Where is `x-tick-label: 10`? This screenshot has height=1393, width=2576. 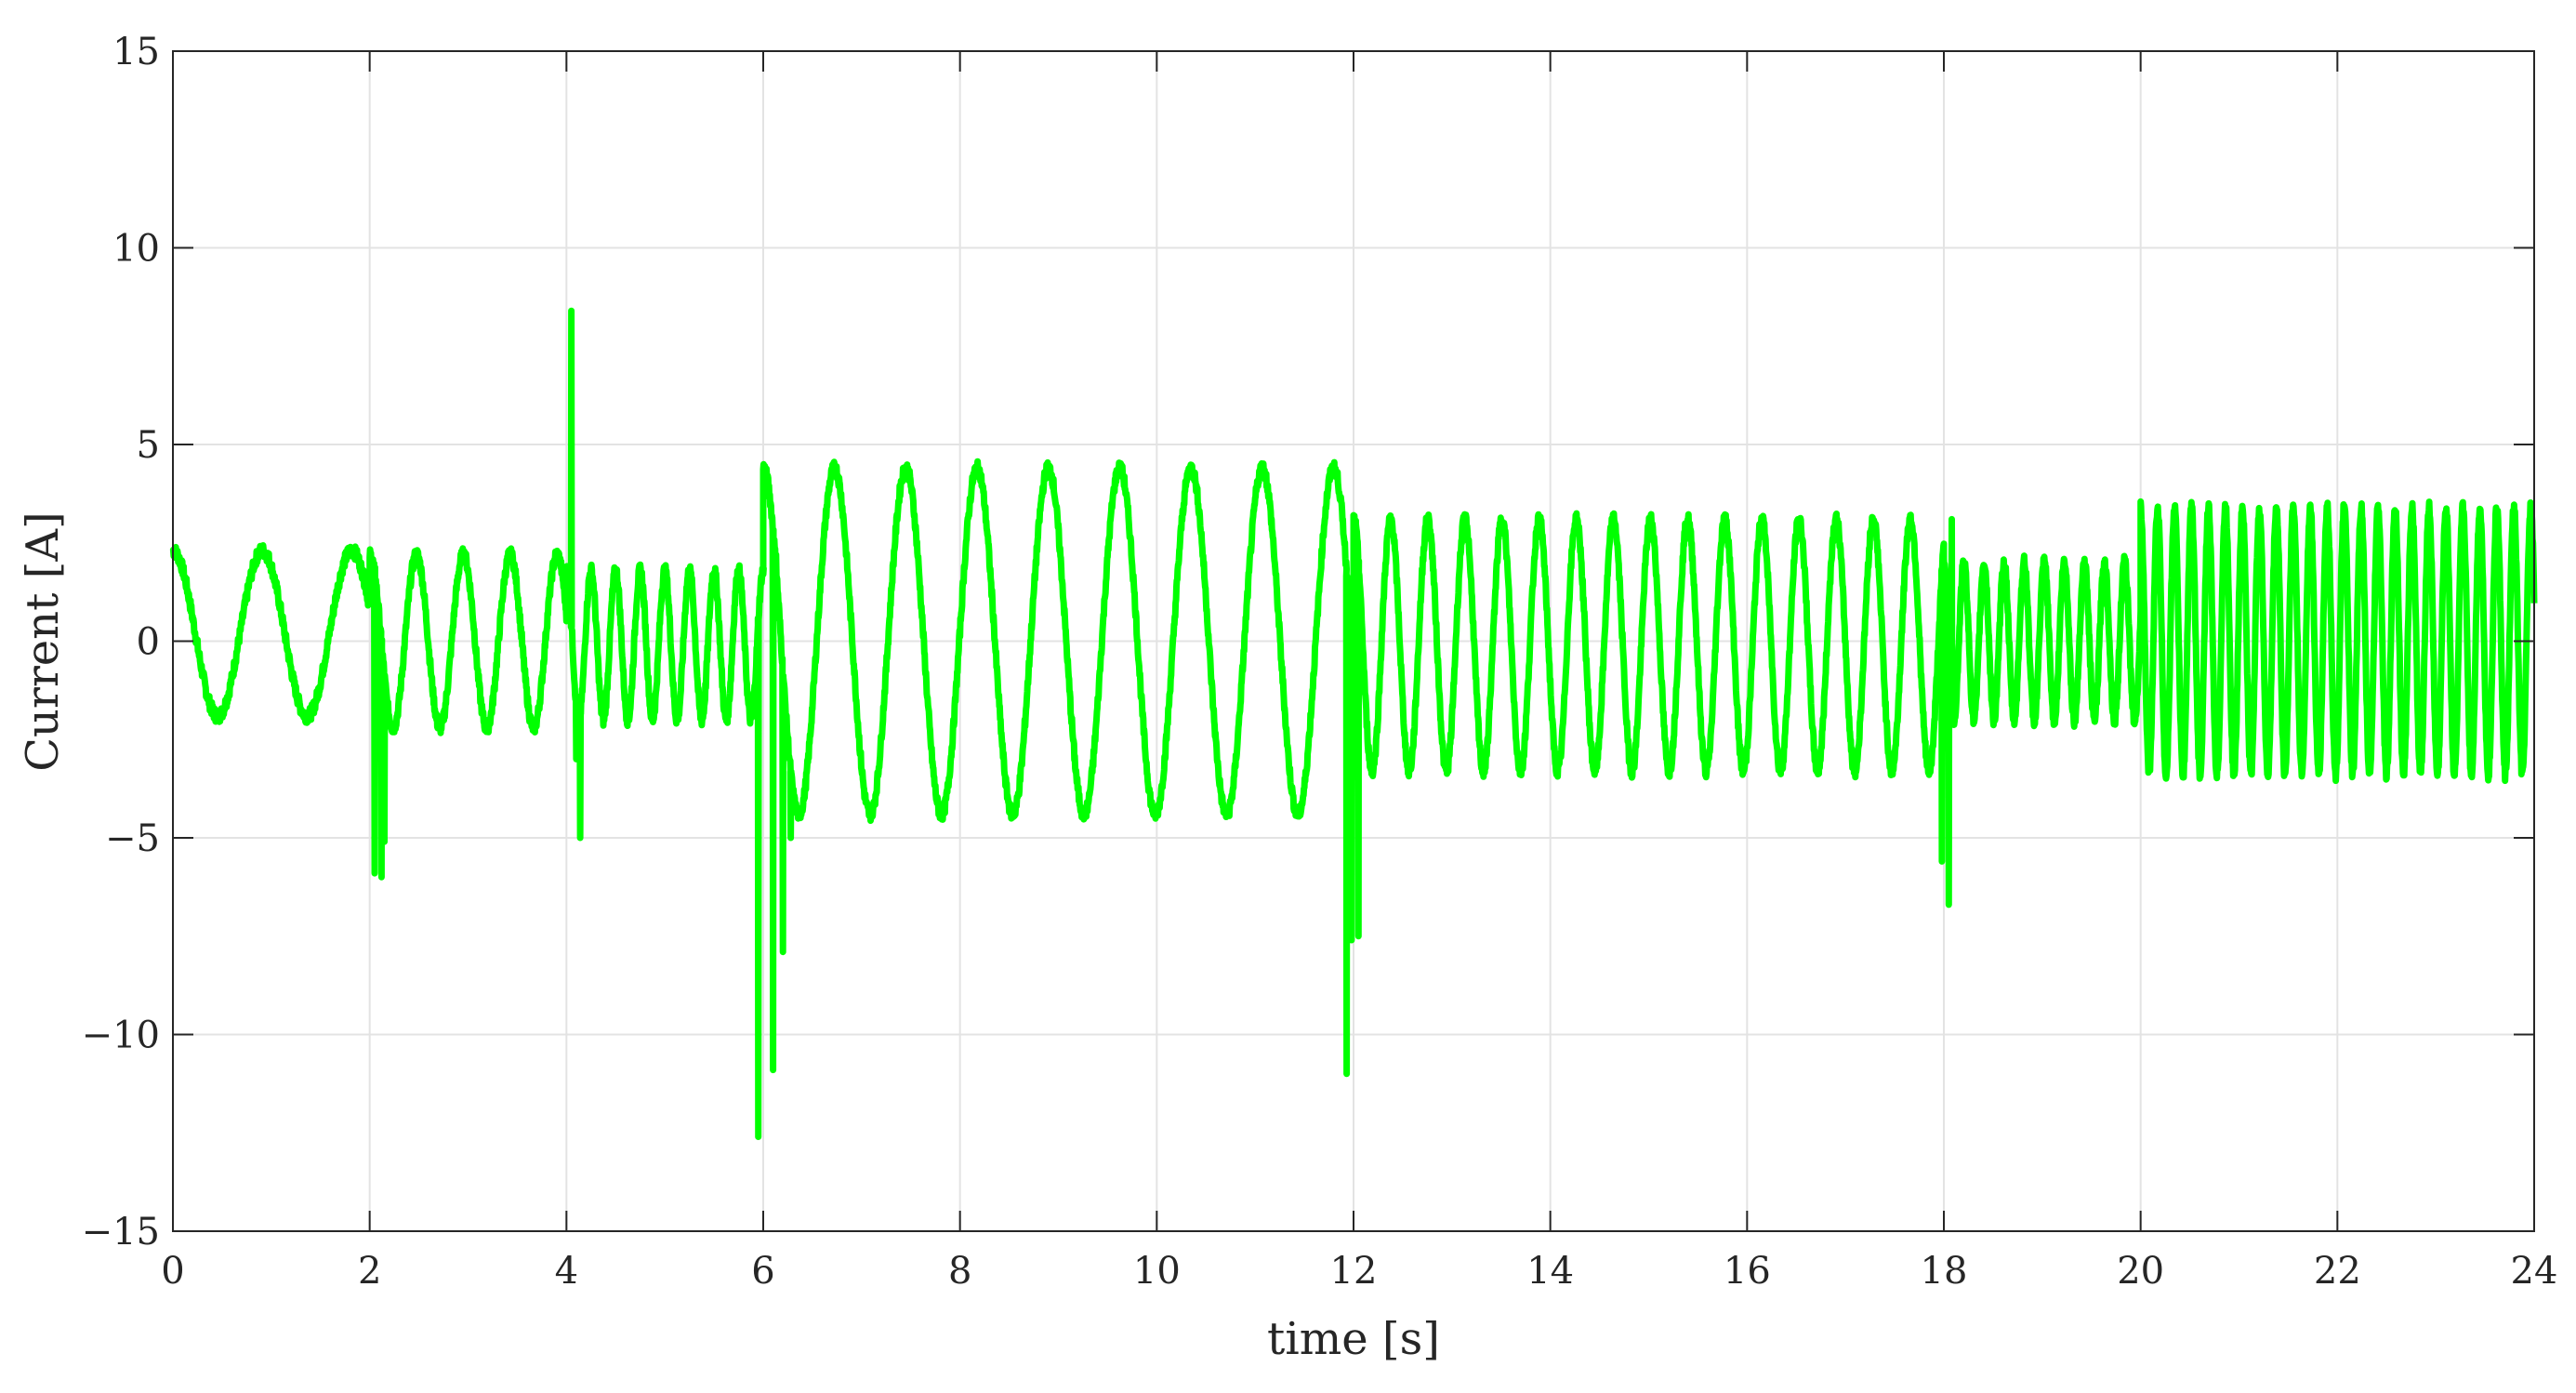 x-tick-label: 10 is located at coordinates (1157, 1271).